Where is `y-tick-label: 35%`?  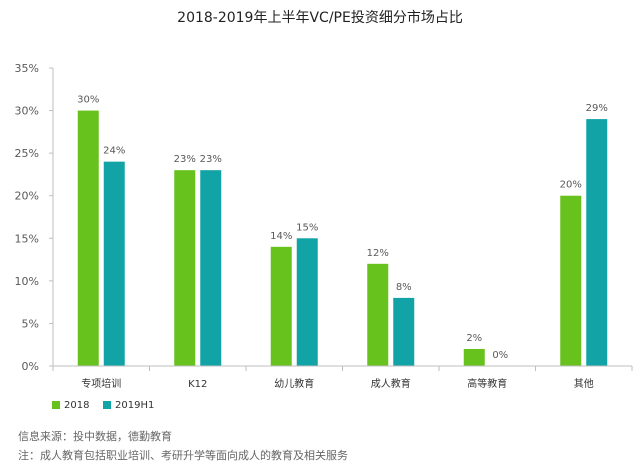
y-tick-label: 35% is located at coordinates (27, 68).